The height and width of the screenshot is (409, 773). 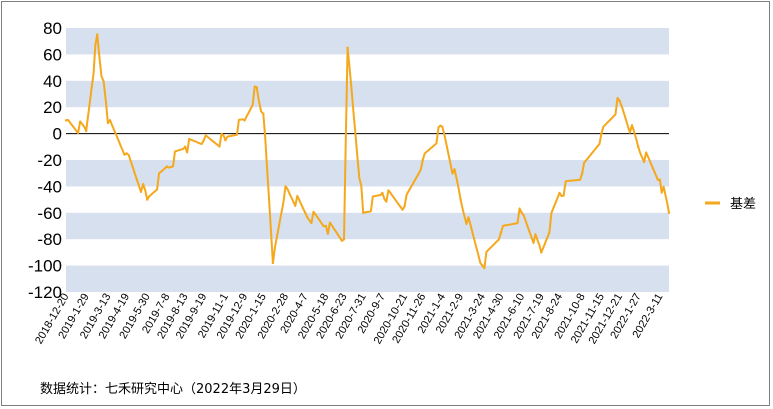 I want to click on y-tick-label: 40, so click(x=52, y=81).